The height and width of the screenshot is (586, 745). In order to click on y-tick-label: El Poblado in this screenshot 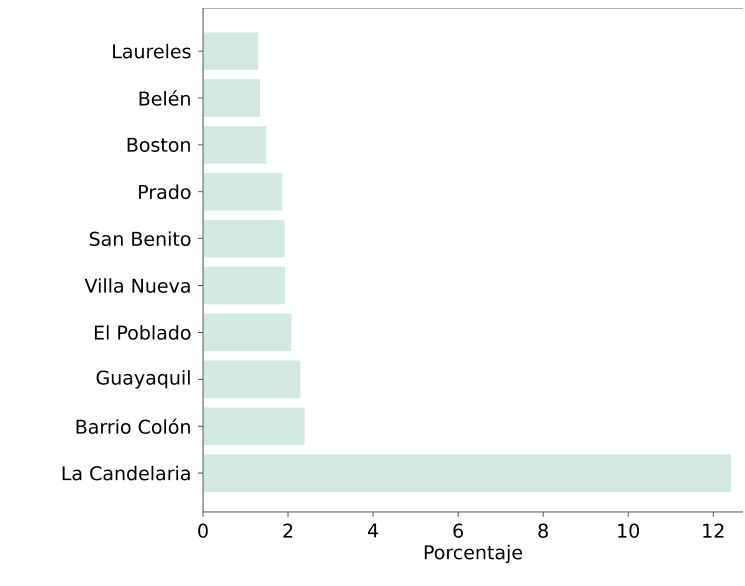, I will do `click(142, 332)`.